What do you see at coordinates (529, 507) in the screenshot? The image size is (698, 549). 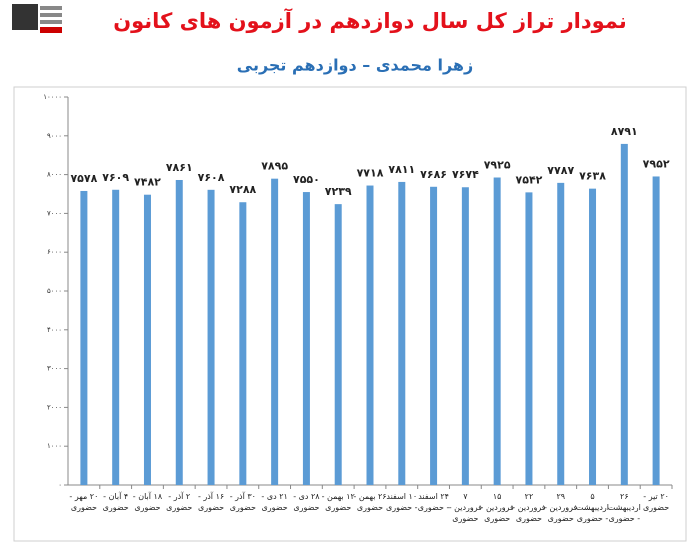 I see `x-tick-label: ۲۲ فروردین - حضوری` at bounding box center [529, 507].